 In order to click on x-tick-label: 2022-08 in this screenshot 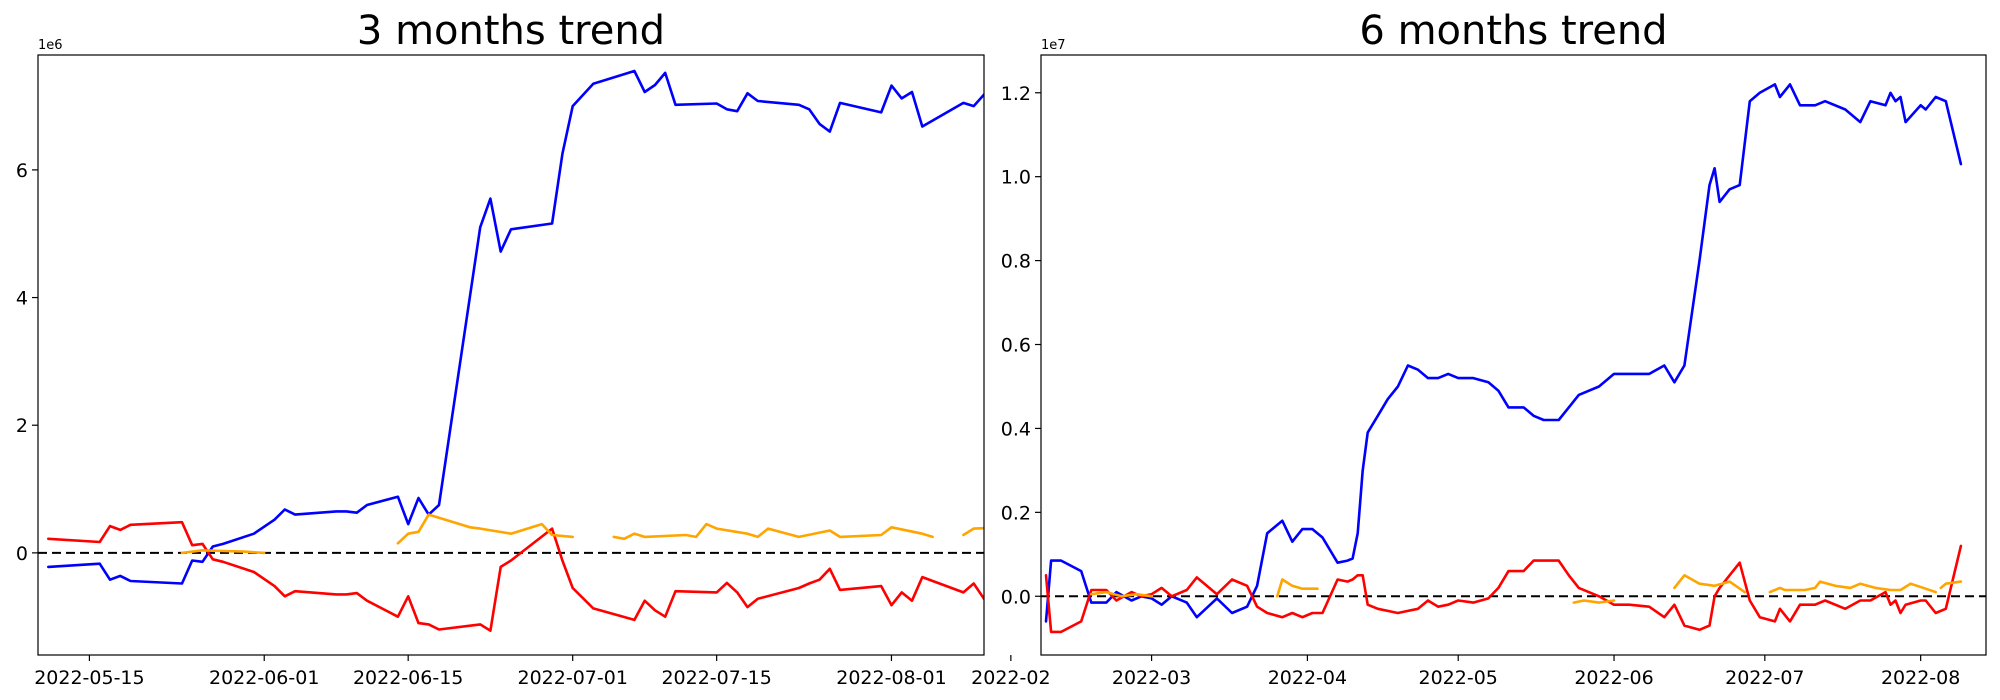, I will do `click(1920, 678)`.